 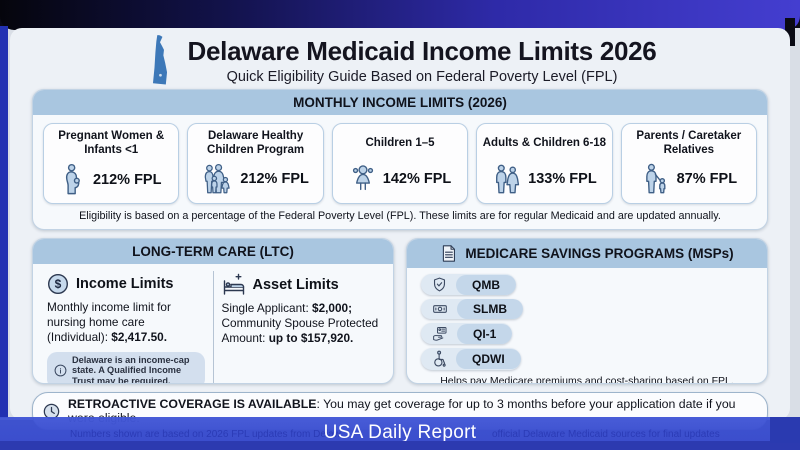 I want to click on card-label: Delaware Healthy Children Program, so click(x=256, y=143).